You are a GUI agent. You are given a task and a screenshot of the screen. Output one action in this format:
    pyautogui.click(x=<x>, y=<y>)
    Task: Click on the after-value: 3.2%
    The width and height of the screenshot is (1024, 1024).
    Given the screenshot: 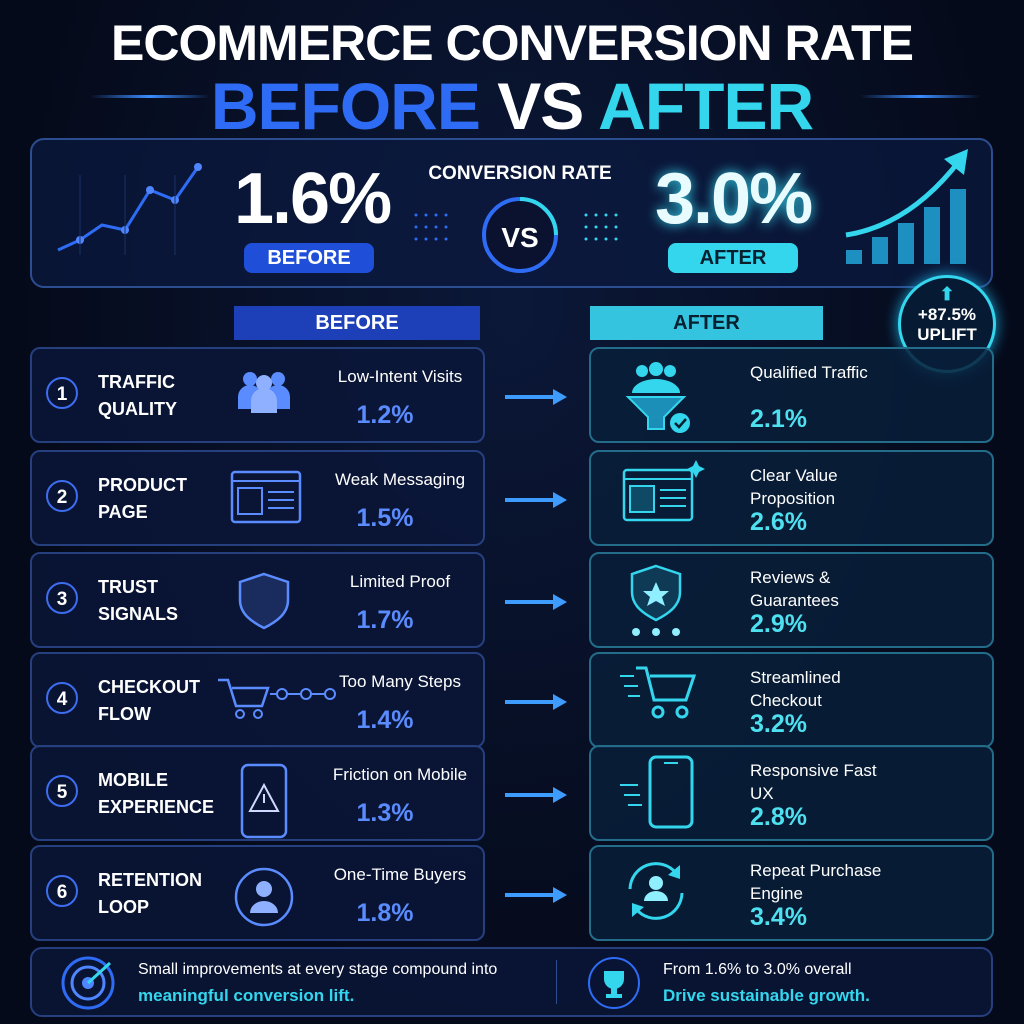 What is the action you would take?
    pyautogui.click(x=778, y=724)
    